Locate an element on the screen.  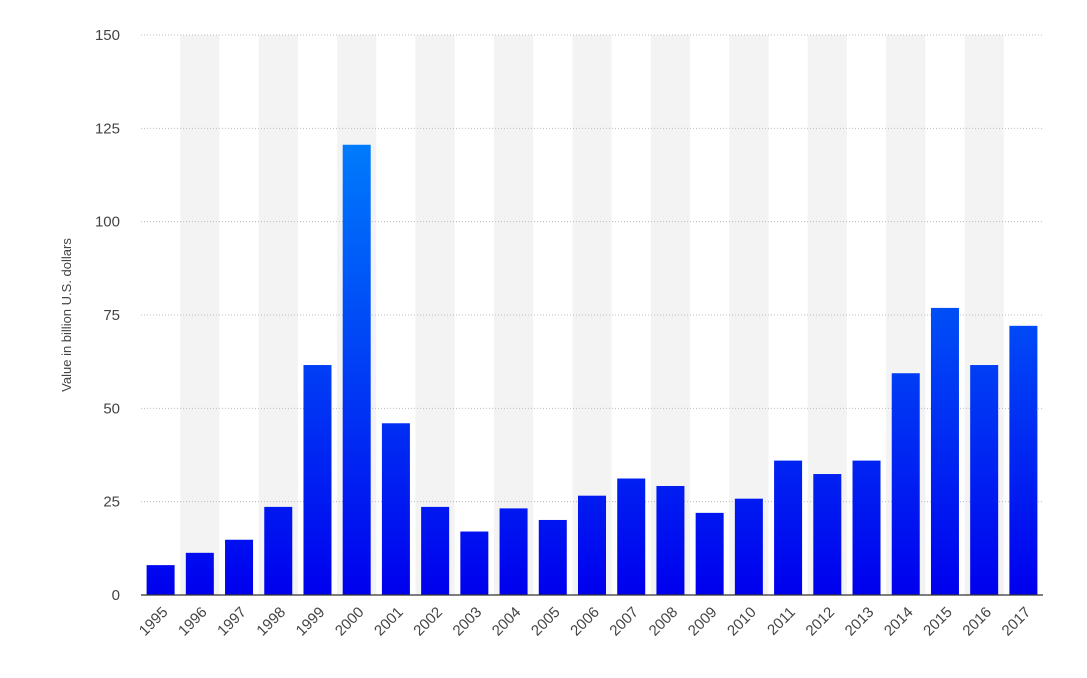
bar-1997 is located at coordinates (239, 567).